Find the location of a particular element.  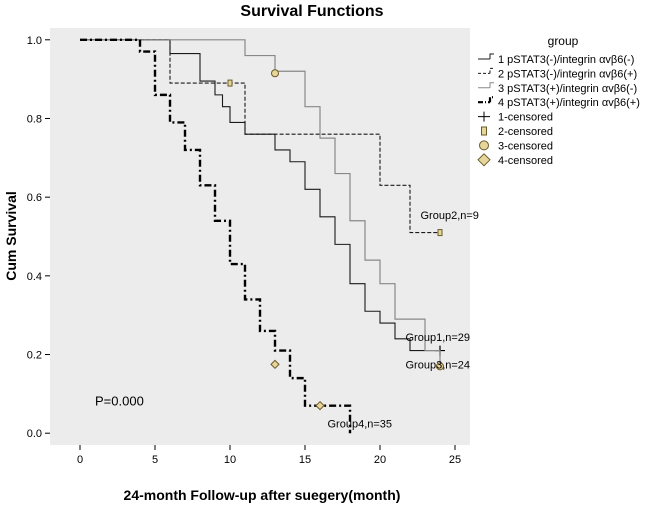

legend-label: 2-censored is located at coordinates (525, 132).